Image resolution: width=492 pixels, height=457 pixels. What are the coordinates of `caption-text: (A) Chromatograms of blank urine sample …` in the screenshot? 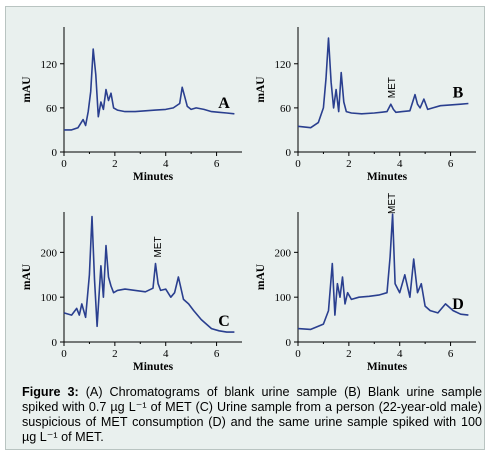 It's located at (252, 414).